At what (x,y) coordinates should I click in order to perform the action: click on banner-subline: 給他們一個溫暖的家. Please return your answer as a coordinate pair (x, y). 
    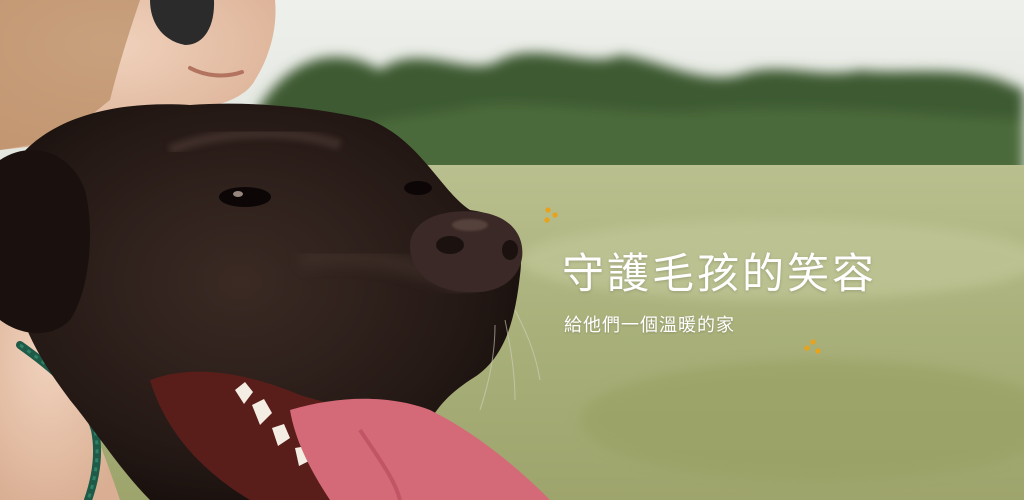
    Looking at the image, I should click on (649, 325).